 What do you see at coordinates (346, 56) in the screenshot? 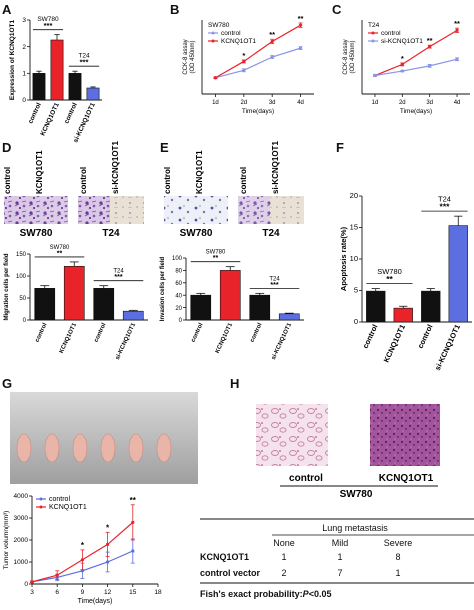
I see `y-axis-label: CCK-8 assay` at bounding box center [346, 56].